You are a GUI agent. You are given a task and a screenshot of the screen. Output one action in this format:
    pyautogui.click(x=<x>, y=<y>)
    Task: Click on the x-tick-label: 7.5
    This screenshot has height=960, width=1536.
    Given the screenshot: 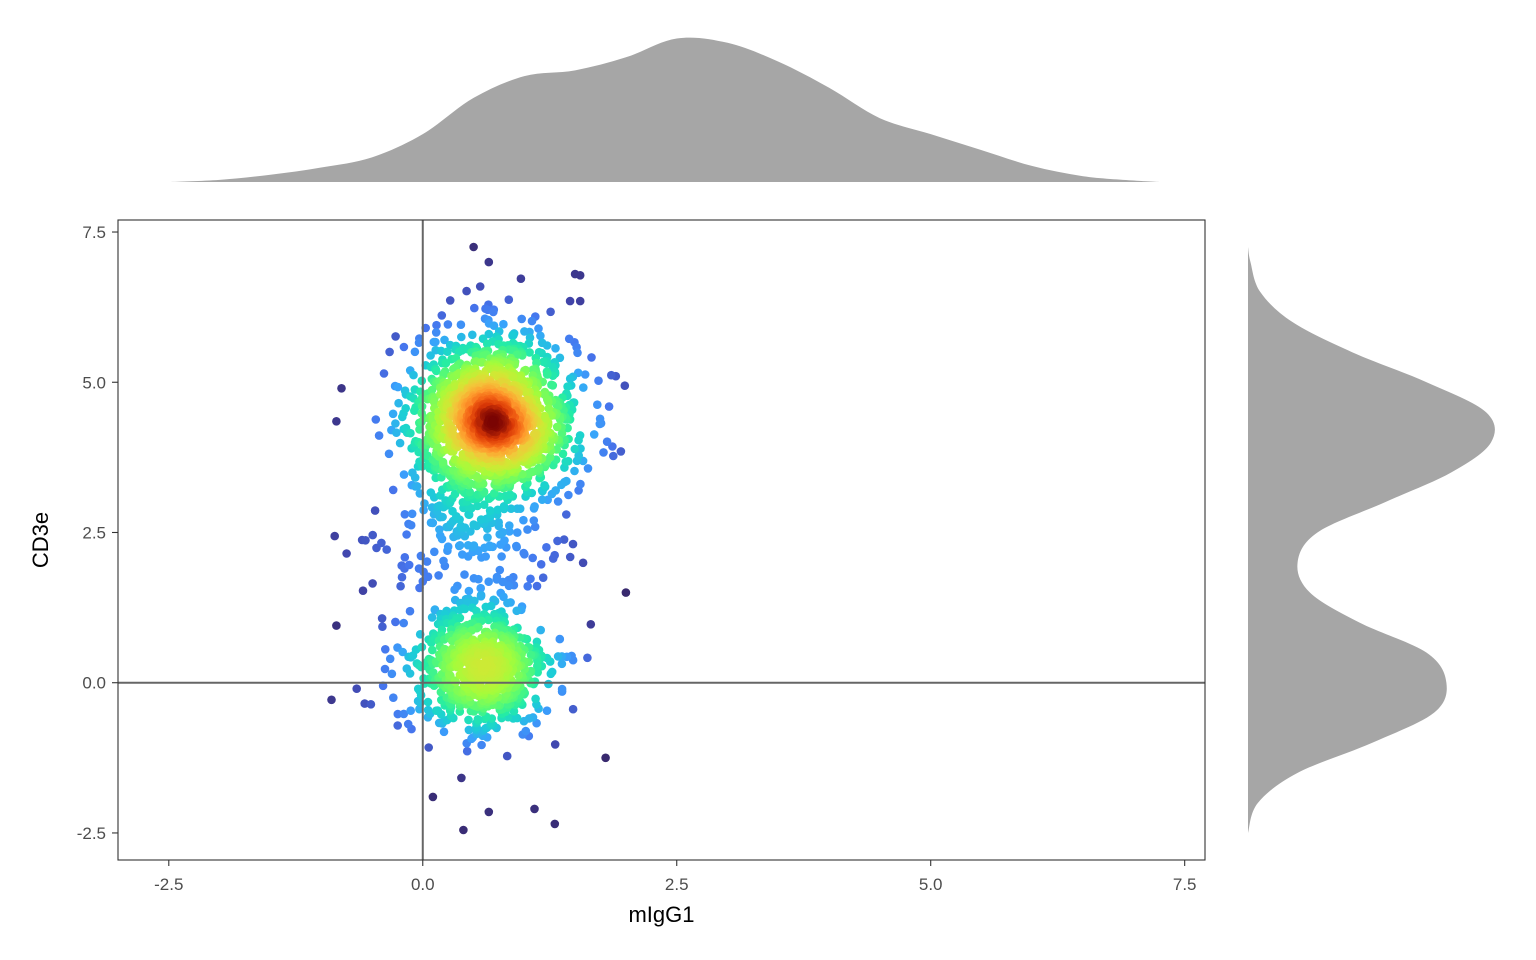 What is the action you would take?
    pyautogui.click(x=1185, y=884)
    